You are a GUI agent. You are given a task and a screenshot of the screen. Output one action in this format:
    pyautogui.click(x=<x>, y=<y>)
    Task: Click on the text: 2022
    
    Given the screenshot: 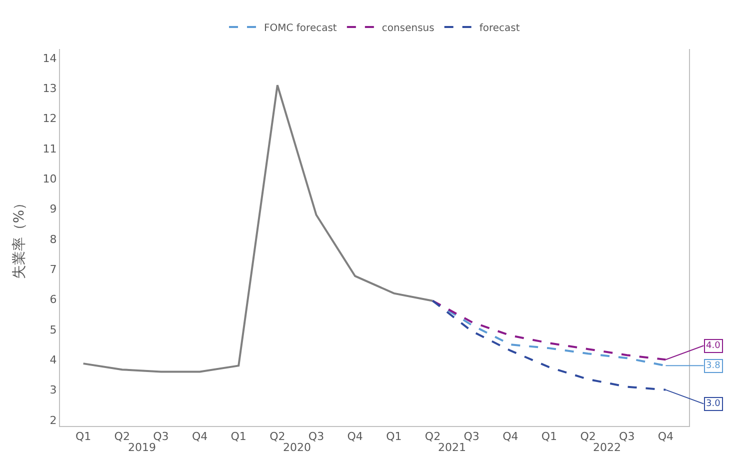 What is the action you would take?
    pyautogui.click(x=607, y=447)
    